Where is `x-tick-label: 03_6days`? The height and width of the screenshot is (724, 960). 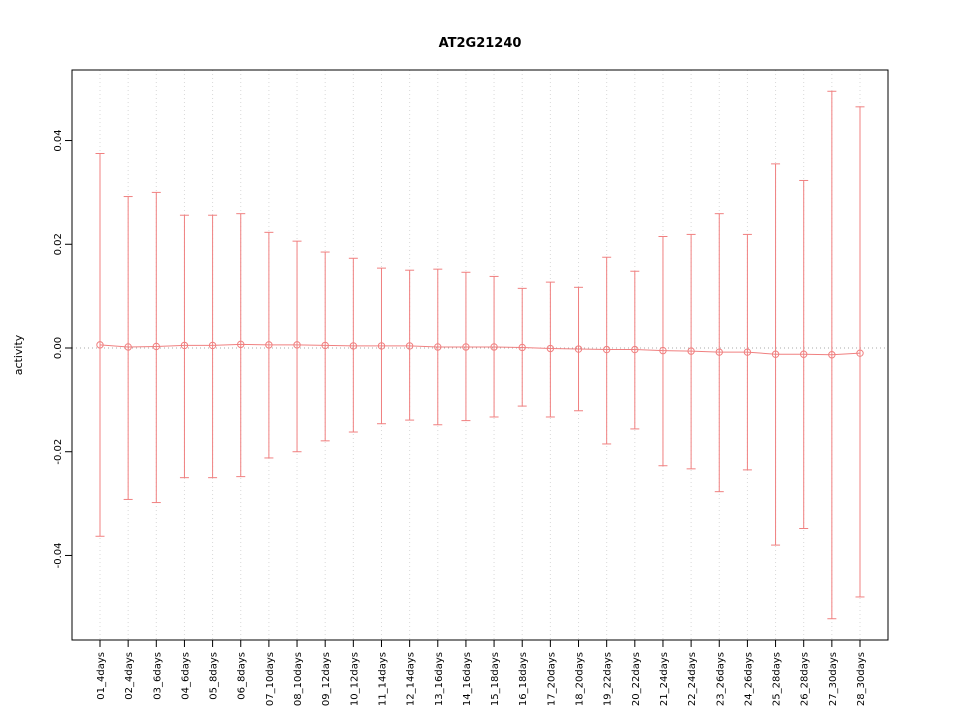 x-tick-label: 03_6days is located at coordinates (157, 676).